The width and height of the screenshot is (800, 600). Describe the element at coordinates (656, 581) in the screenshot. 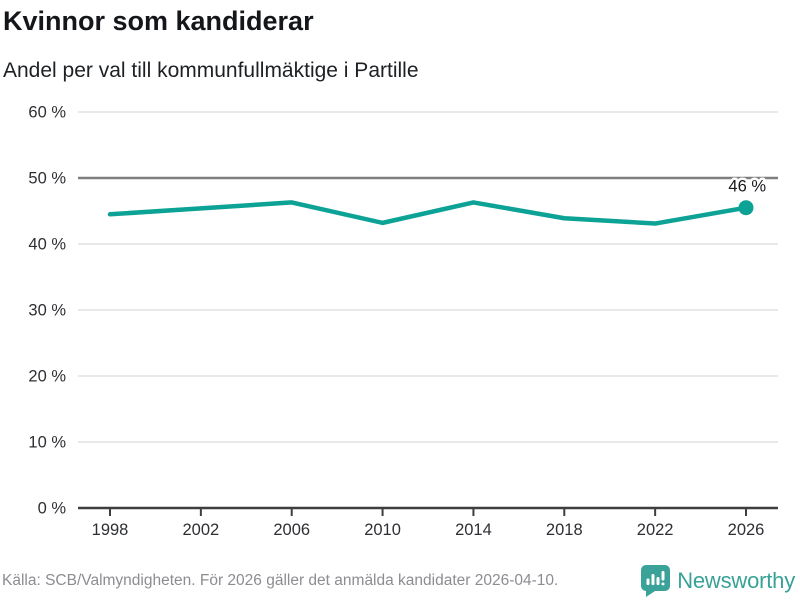

I see `newsworthy-logo-icon` at that location.